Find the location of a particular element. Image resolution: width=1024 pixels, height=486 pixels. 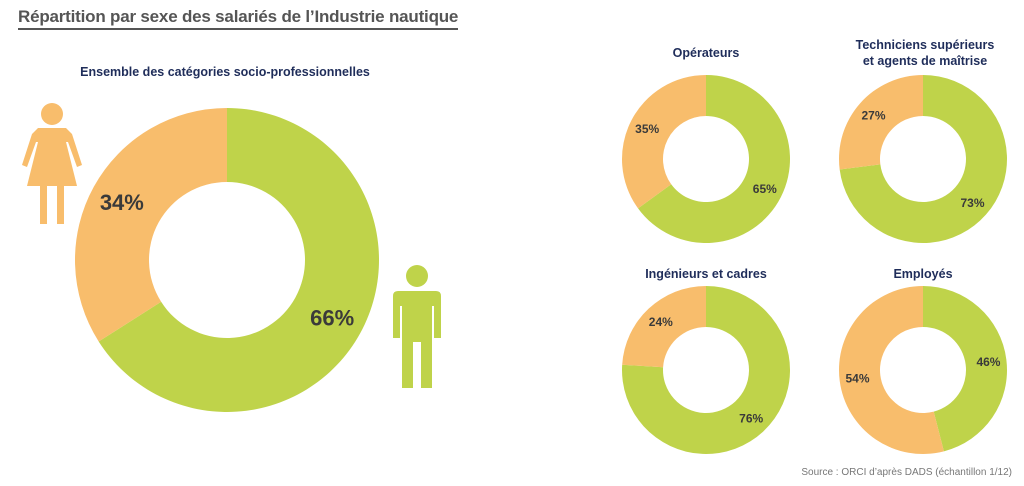

operateurs-slice-men is located at coordinates (714, 159).